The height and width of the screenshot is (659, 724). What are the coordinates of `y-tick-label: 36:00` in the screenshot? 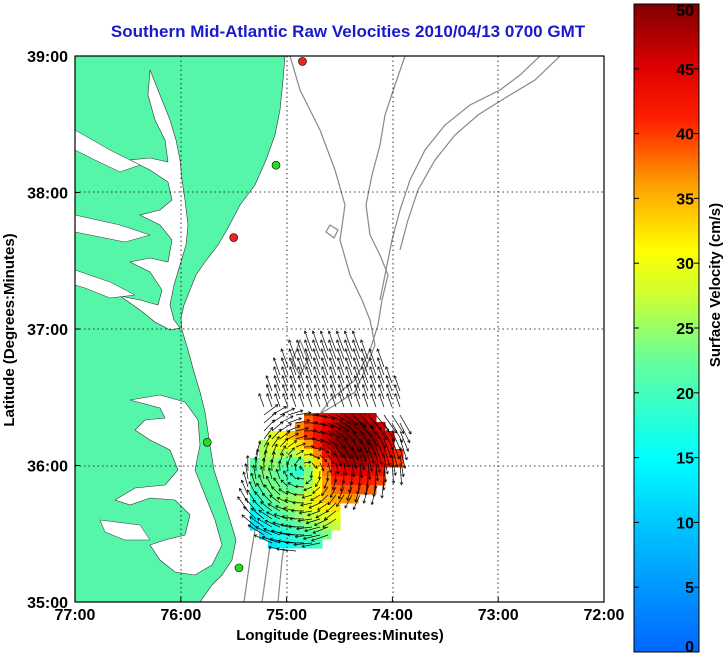 It's located at (47, 467).